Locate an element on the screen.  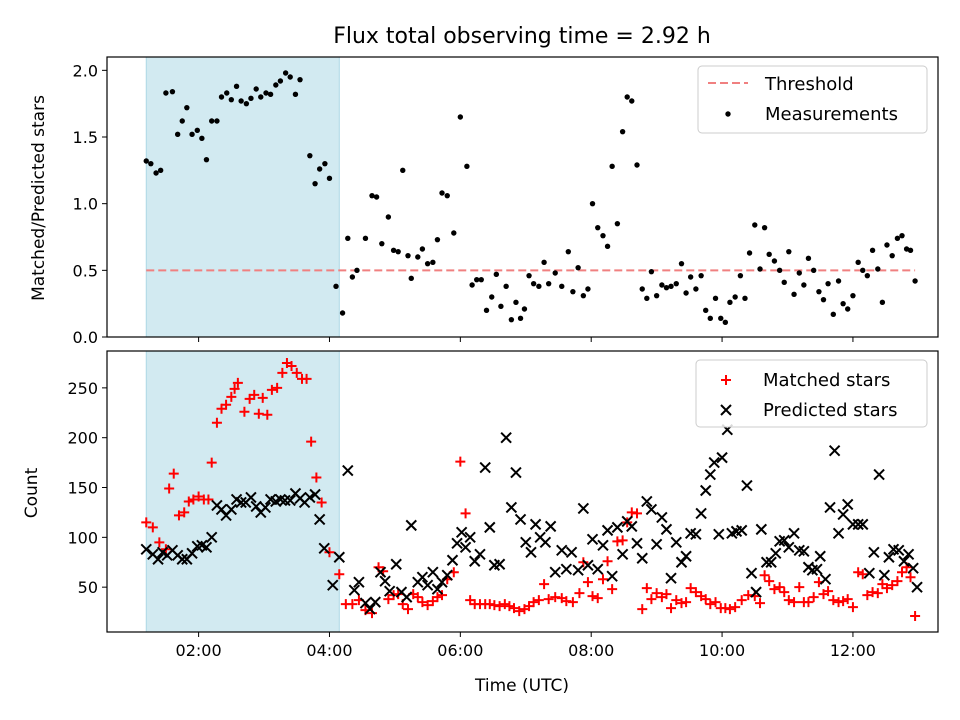
y-tick-label: 150 is located at coordinates (82, 488).